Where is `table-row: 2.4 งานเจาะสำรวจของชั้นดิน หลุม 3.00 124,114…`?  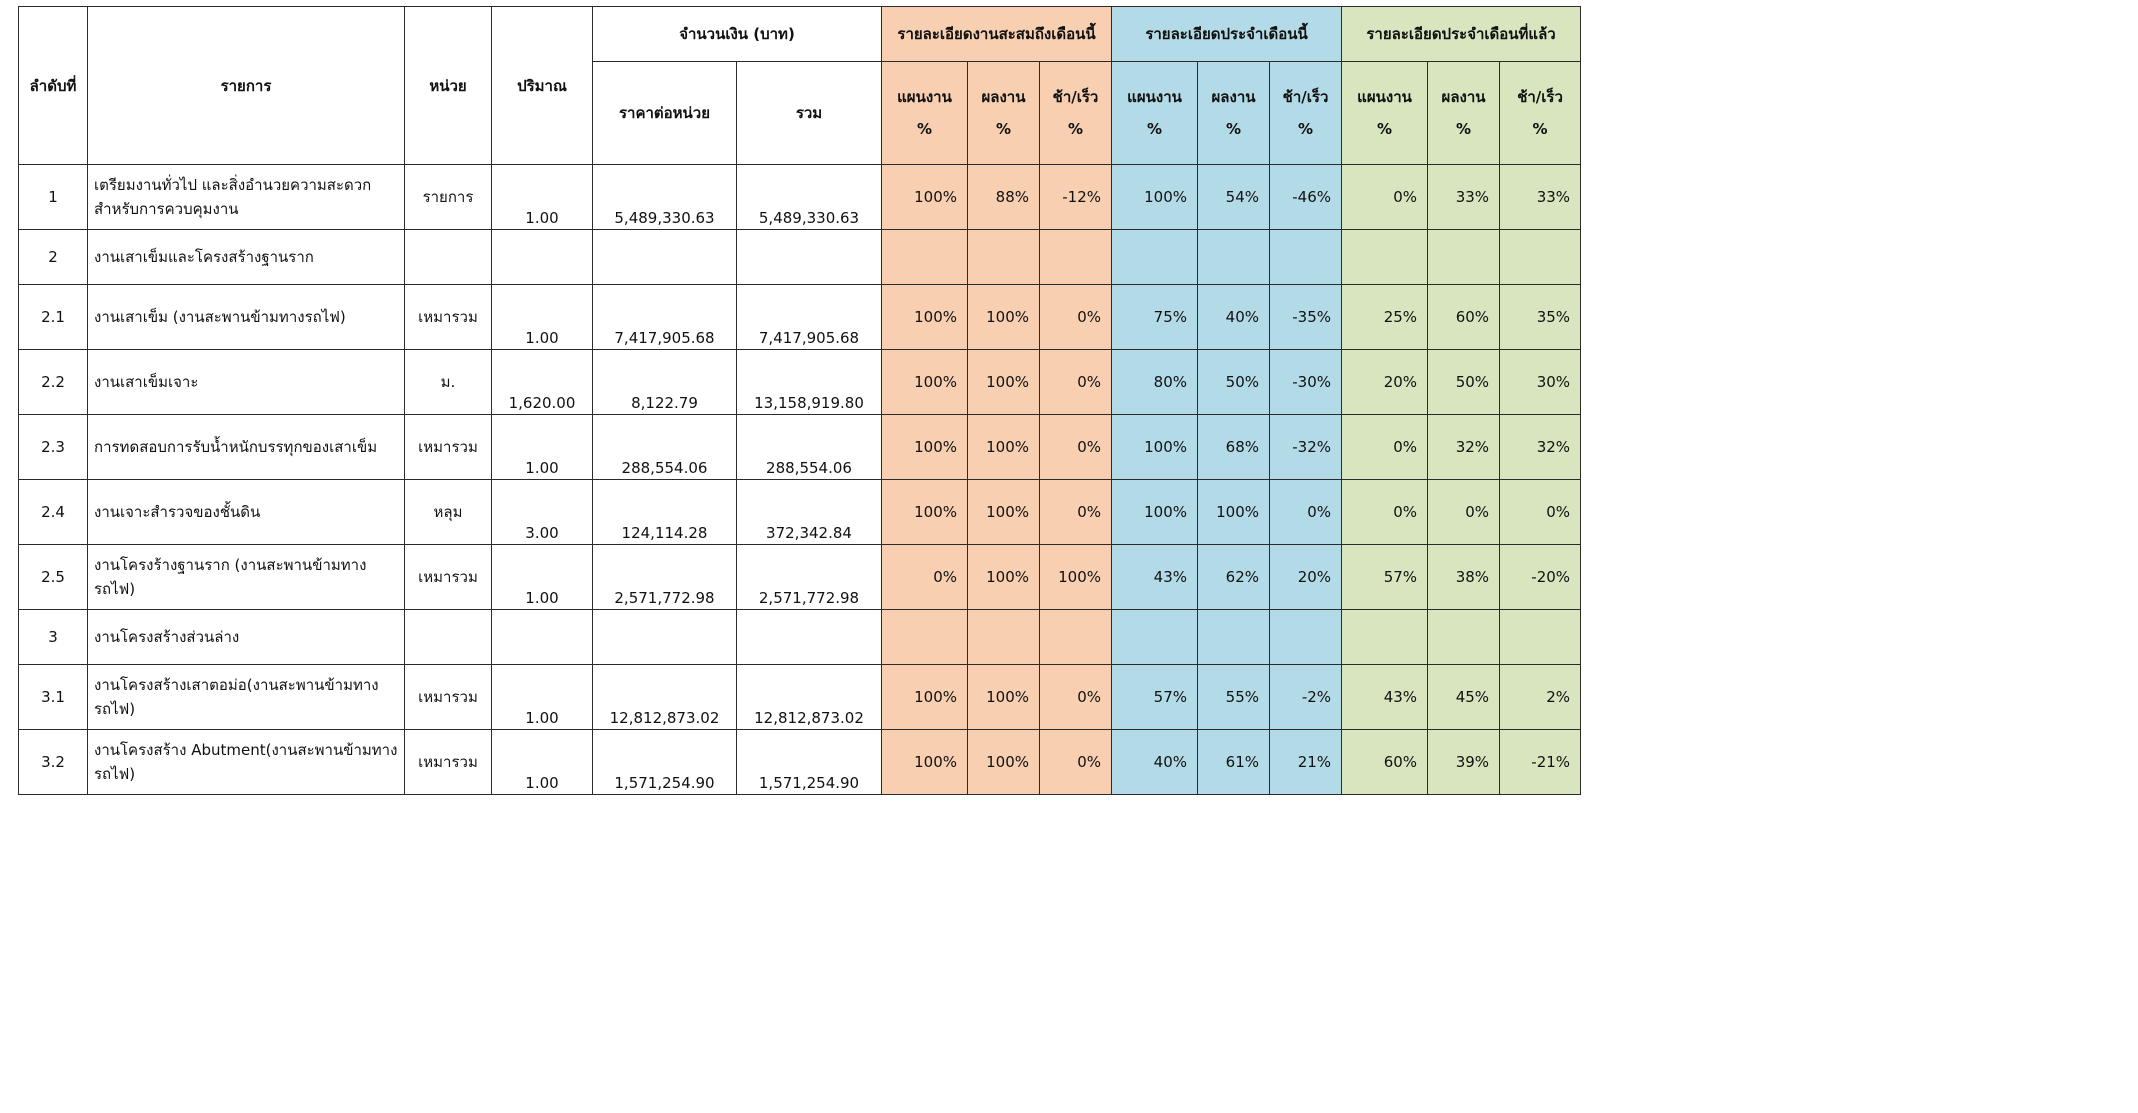 table-row: 2.4 งานเจาะสำรวจของชั้นดิน หลุม 3.00 124,114… is located at coordinates (800, 512).